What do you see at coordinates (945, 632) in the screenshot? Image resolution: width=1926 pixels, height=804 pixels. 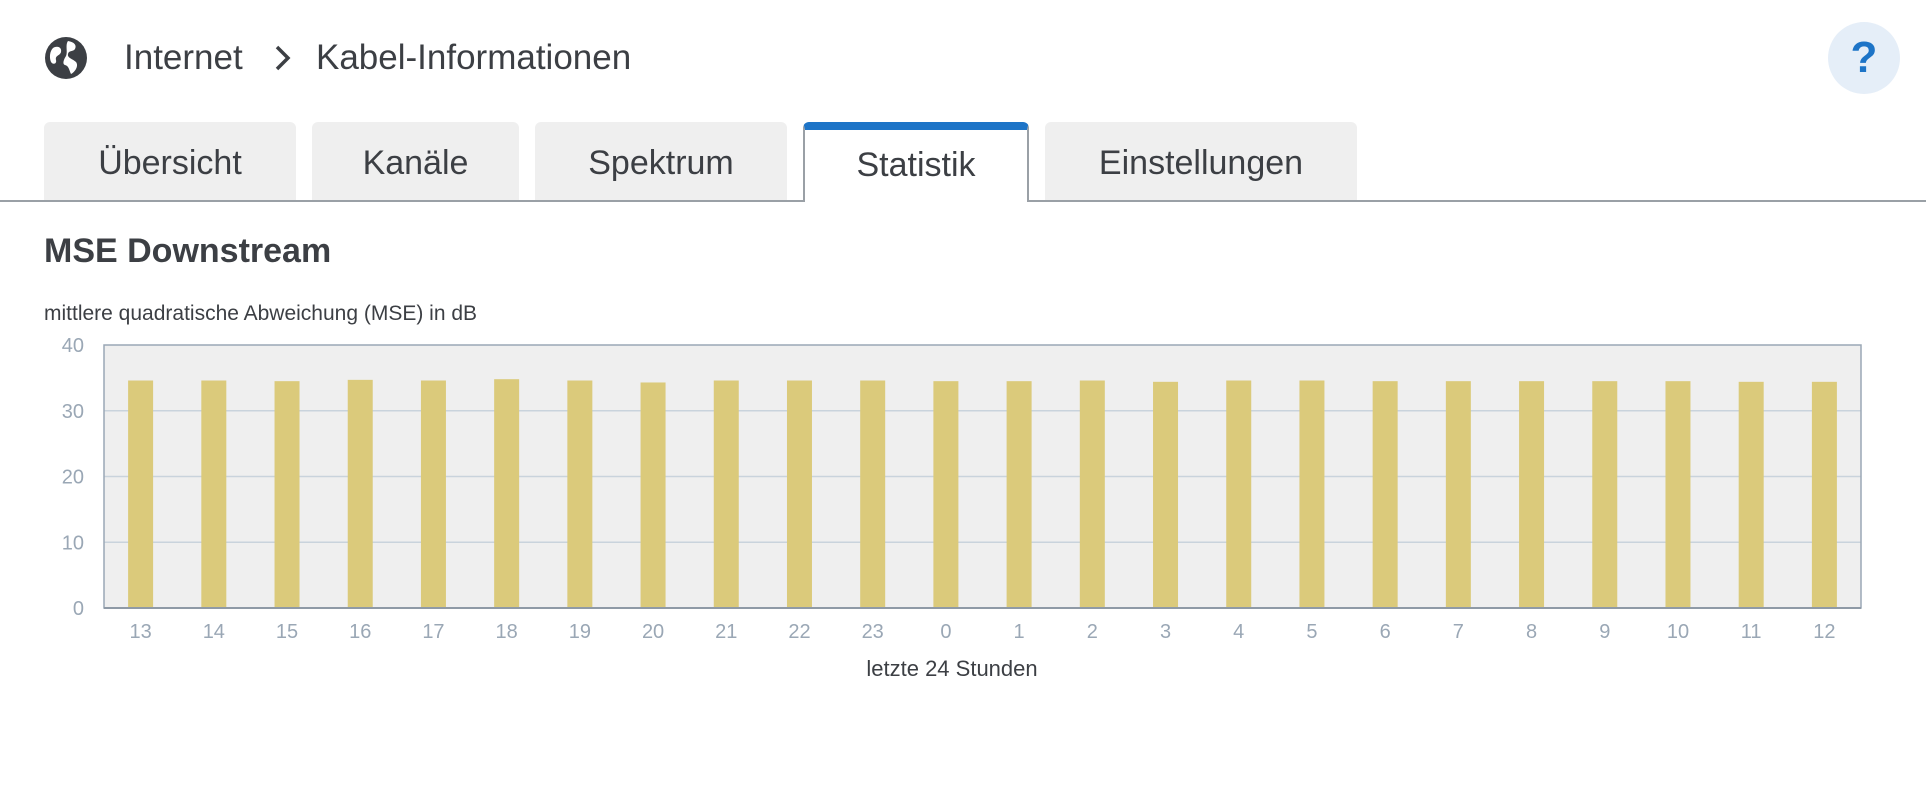 I see `x-tick-label: 0` at bounding box center [945, 632].